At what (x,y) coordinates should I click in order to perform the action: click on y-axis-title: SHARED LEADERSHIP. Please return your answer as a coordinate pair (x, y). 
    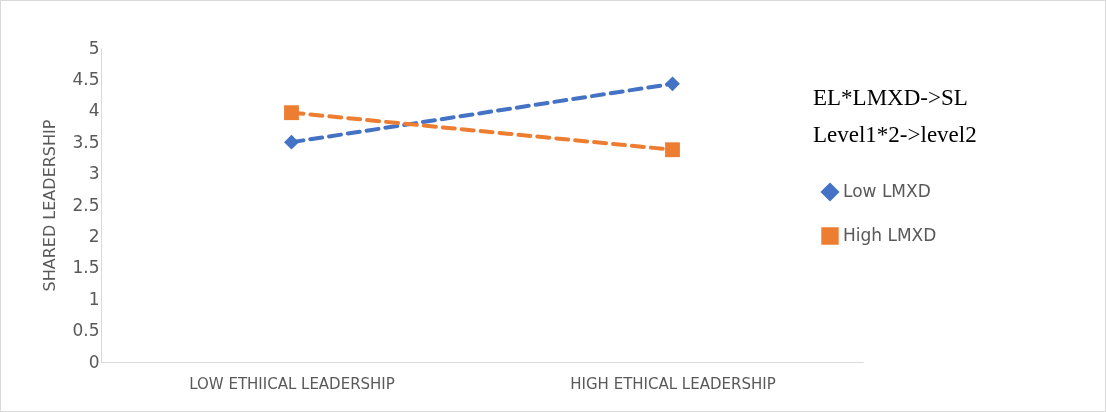
    Looking at the image, I should click on (50, 205).